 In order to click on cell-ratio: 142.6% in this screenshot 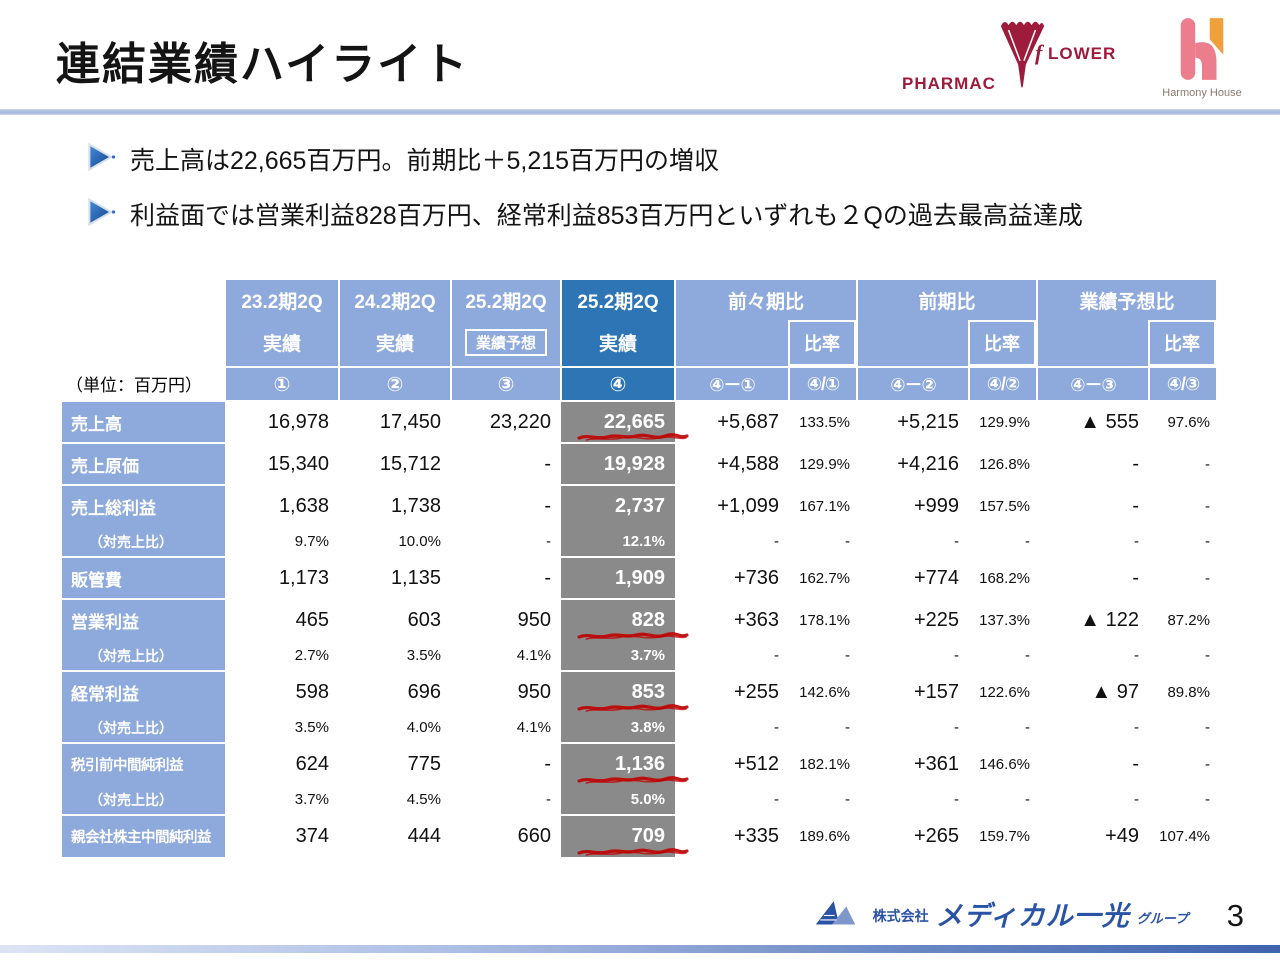, I will do `click(823, 691)`.